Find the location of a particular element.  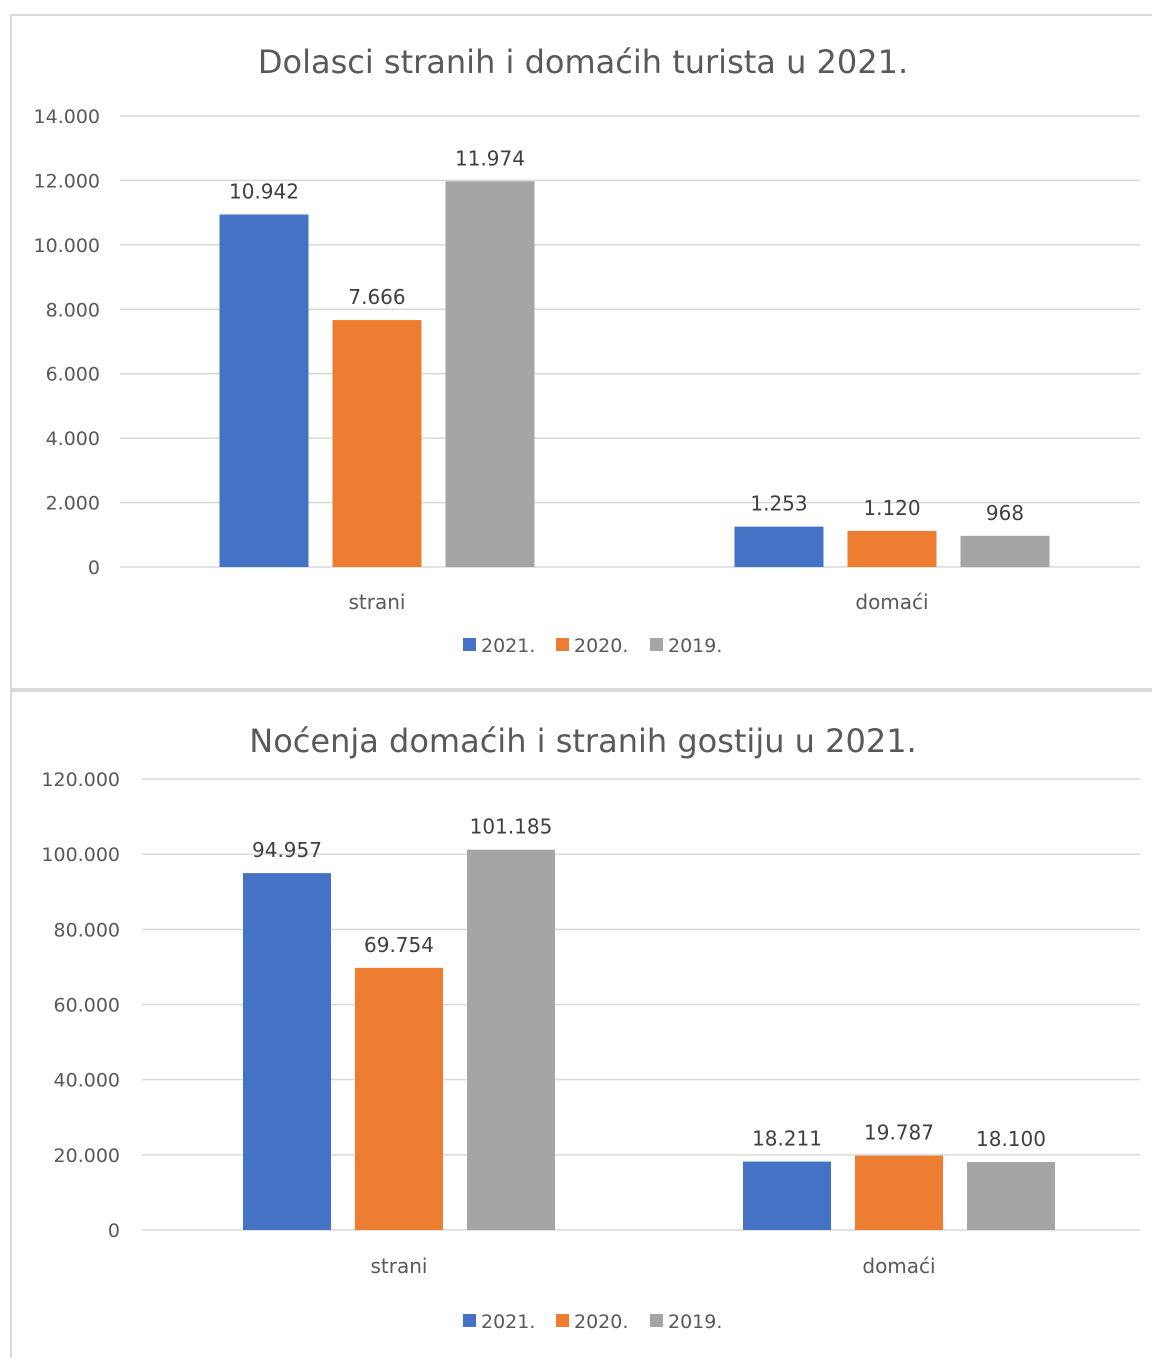

y-tick-label: 20.000 is located at coordinates (87, 1156).